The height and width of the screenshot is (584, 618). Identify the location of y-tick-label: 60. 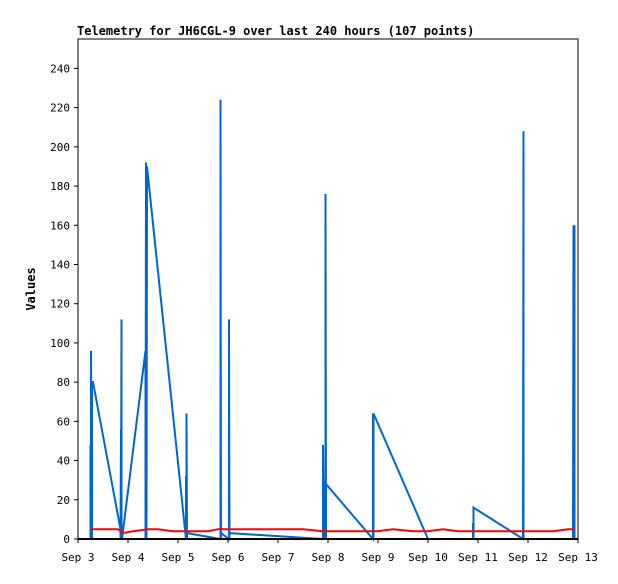
(63, 421).